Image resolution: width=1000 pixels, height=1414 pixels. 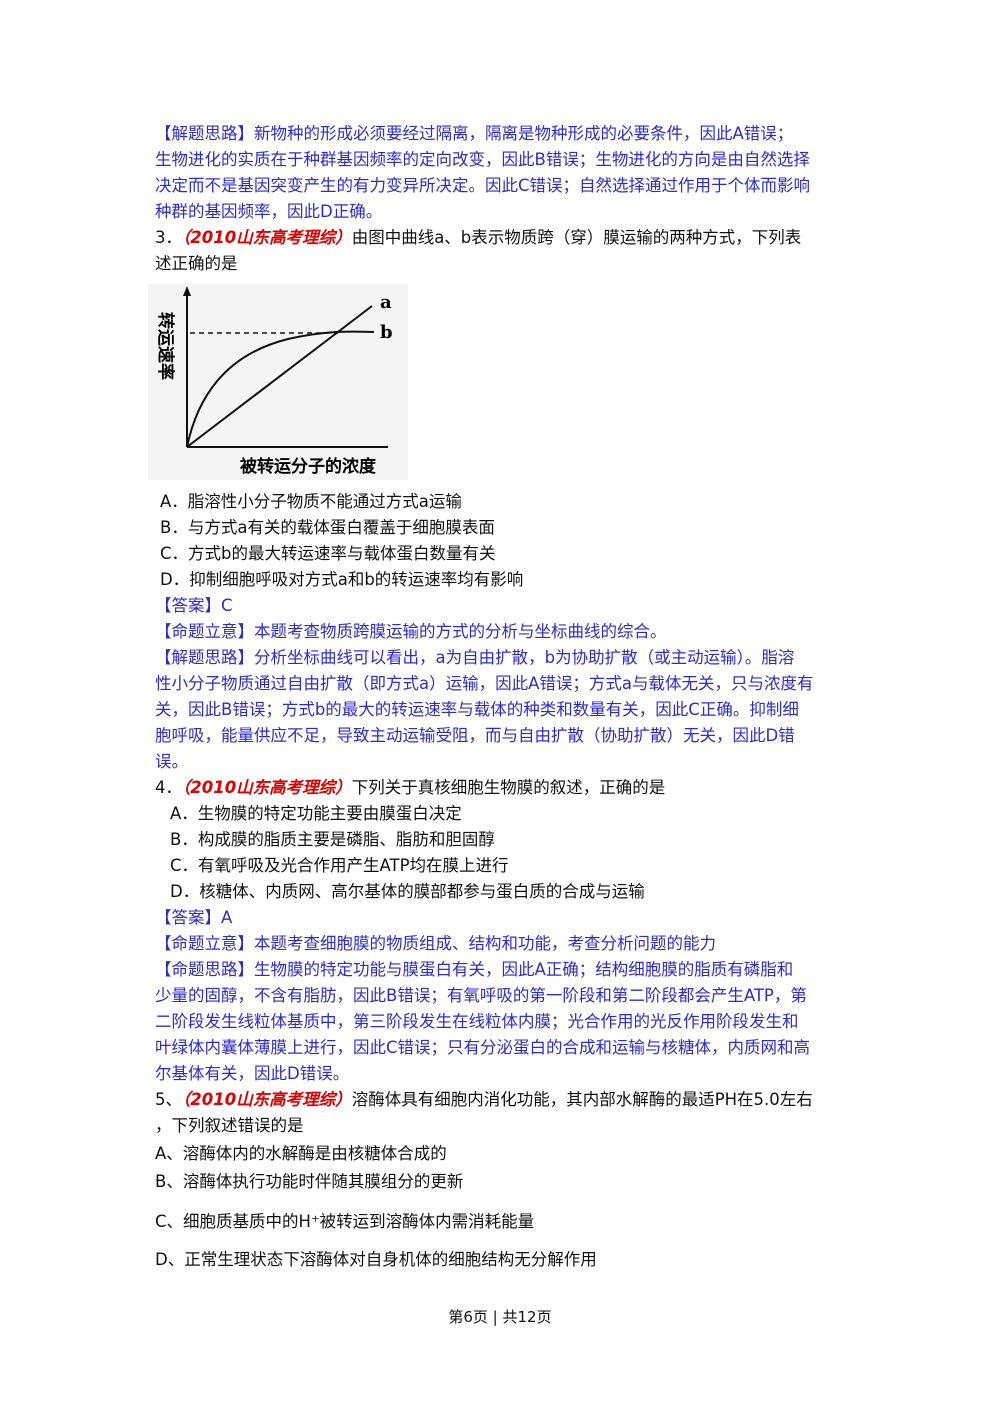 I want to click on text-line: 误。, so click(x=171, y=761).